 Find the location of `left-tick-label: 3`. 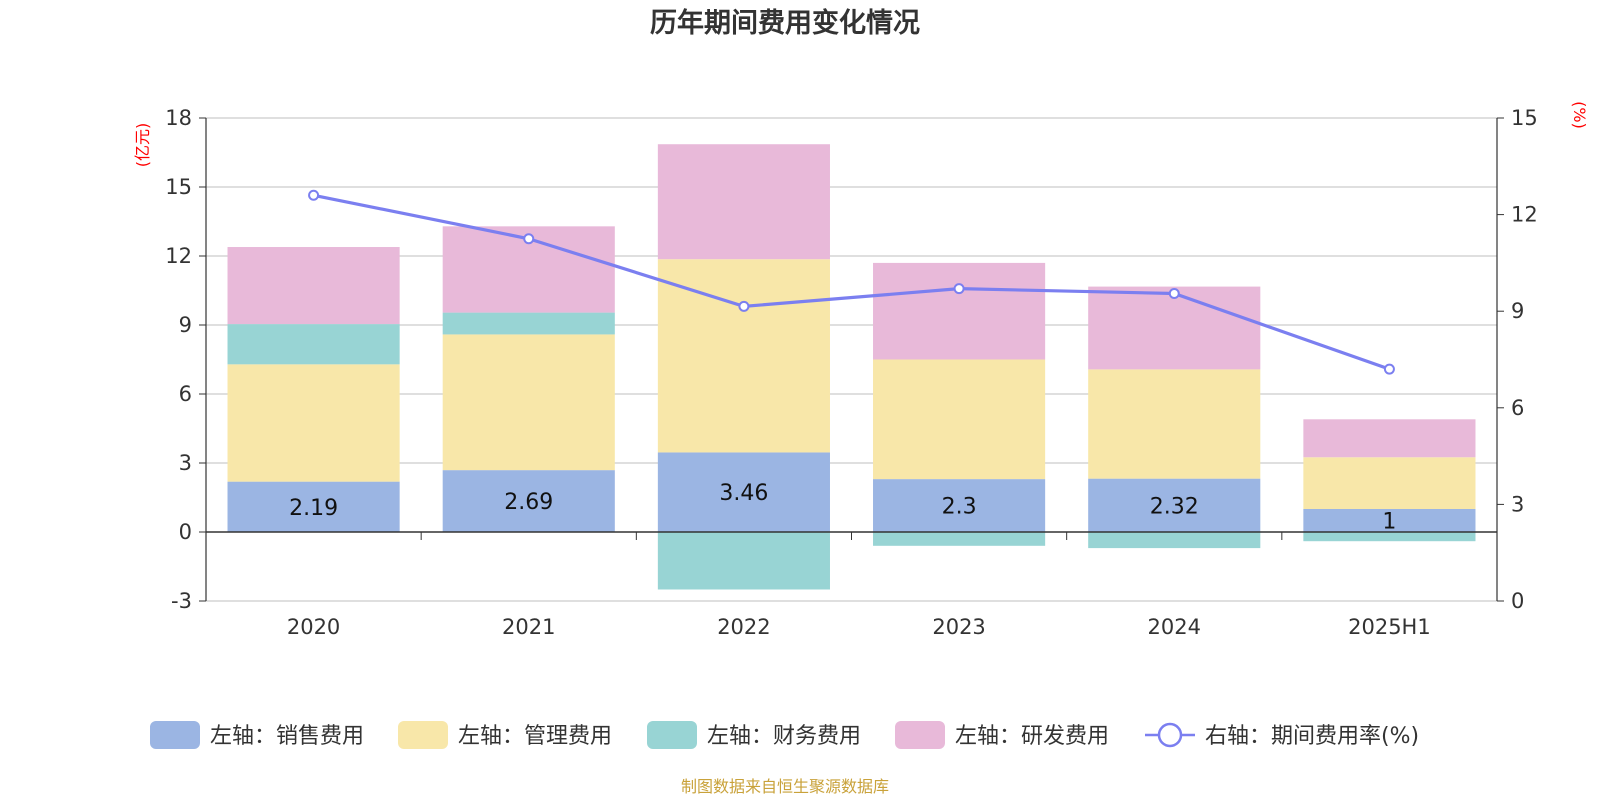

left-tick-label: 3 is located at coordinates (185, 463).